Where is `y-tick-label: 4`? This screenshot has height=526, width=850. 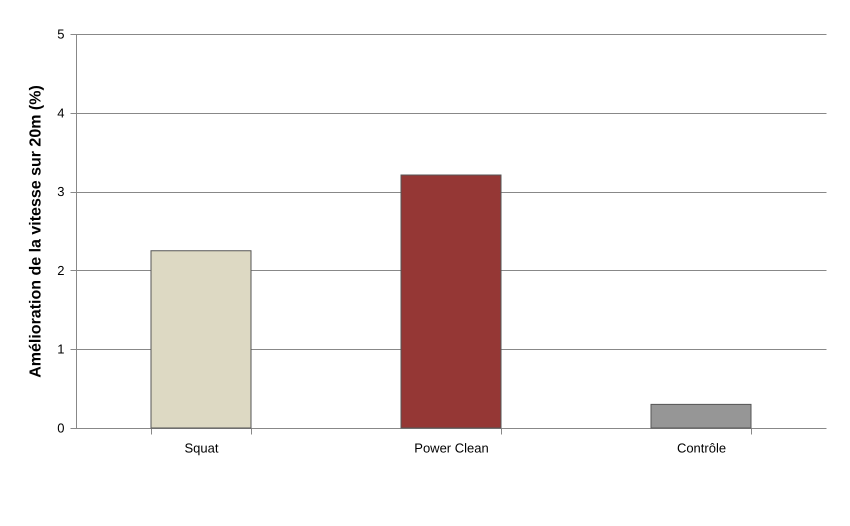
y-tick-label: 4 is located at coordinates (60, 112).